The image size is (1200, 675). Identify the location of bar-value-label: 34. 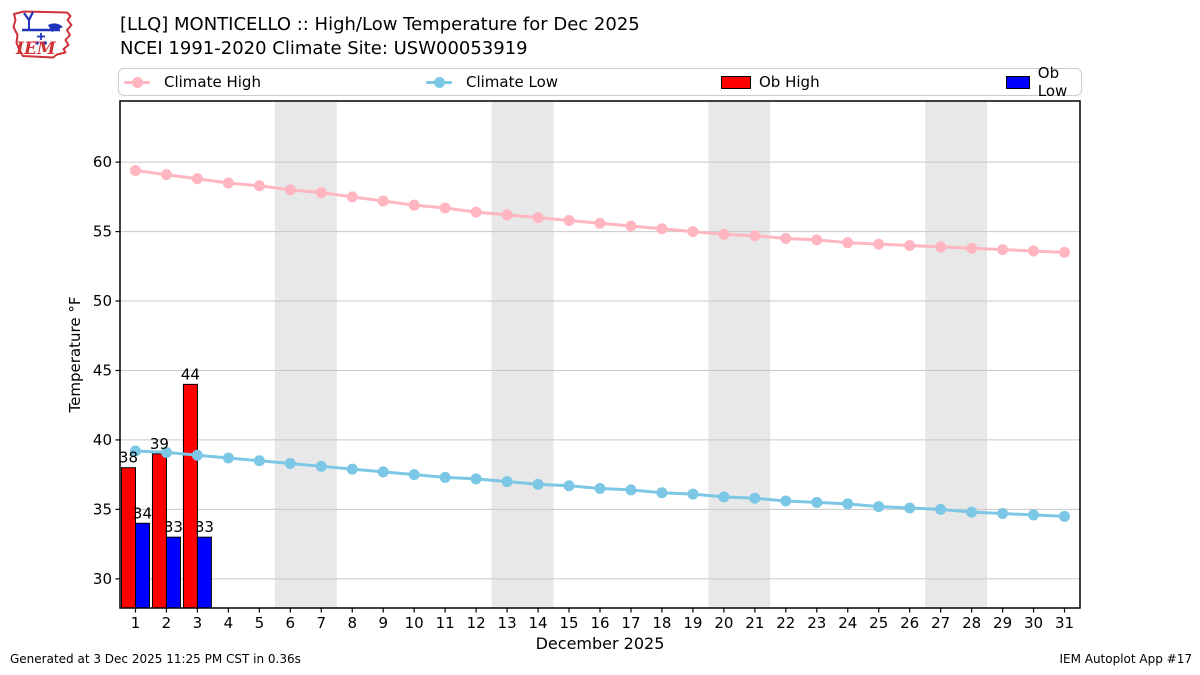
(142, 513).